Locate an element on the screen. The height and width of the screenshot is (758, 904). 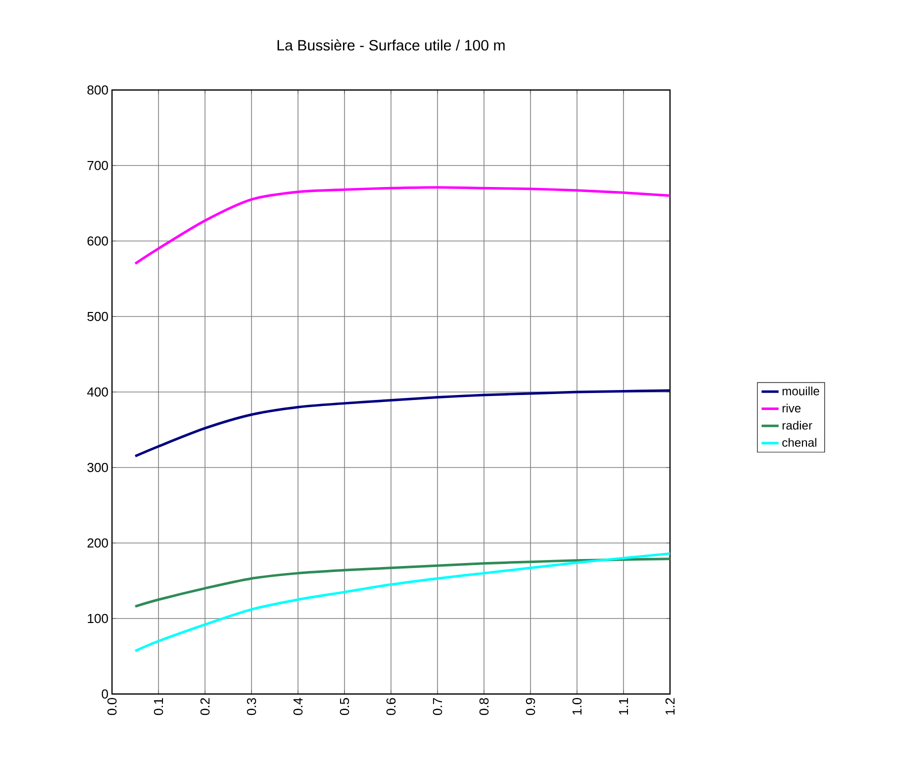
x-tick-label: 0.5 is located at coordinates (345, 707).